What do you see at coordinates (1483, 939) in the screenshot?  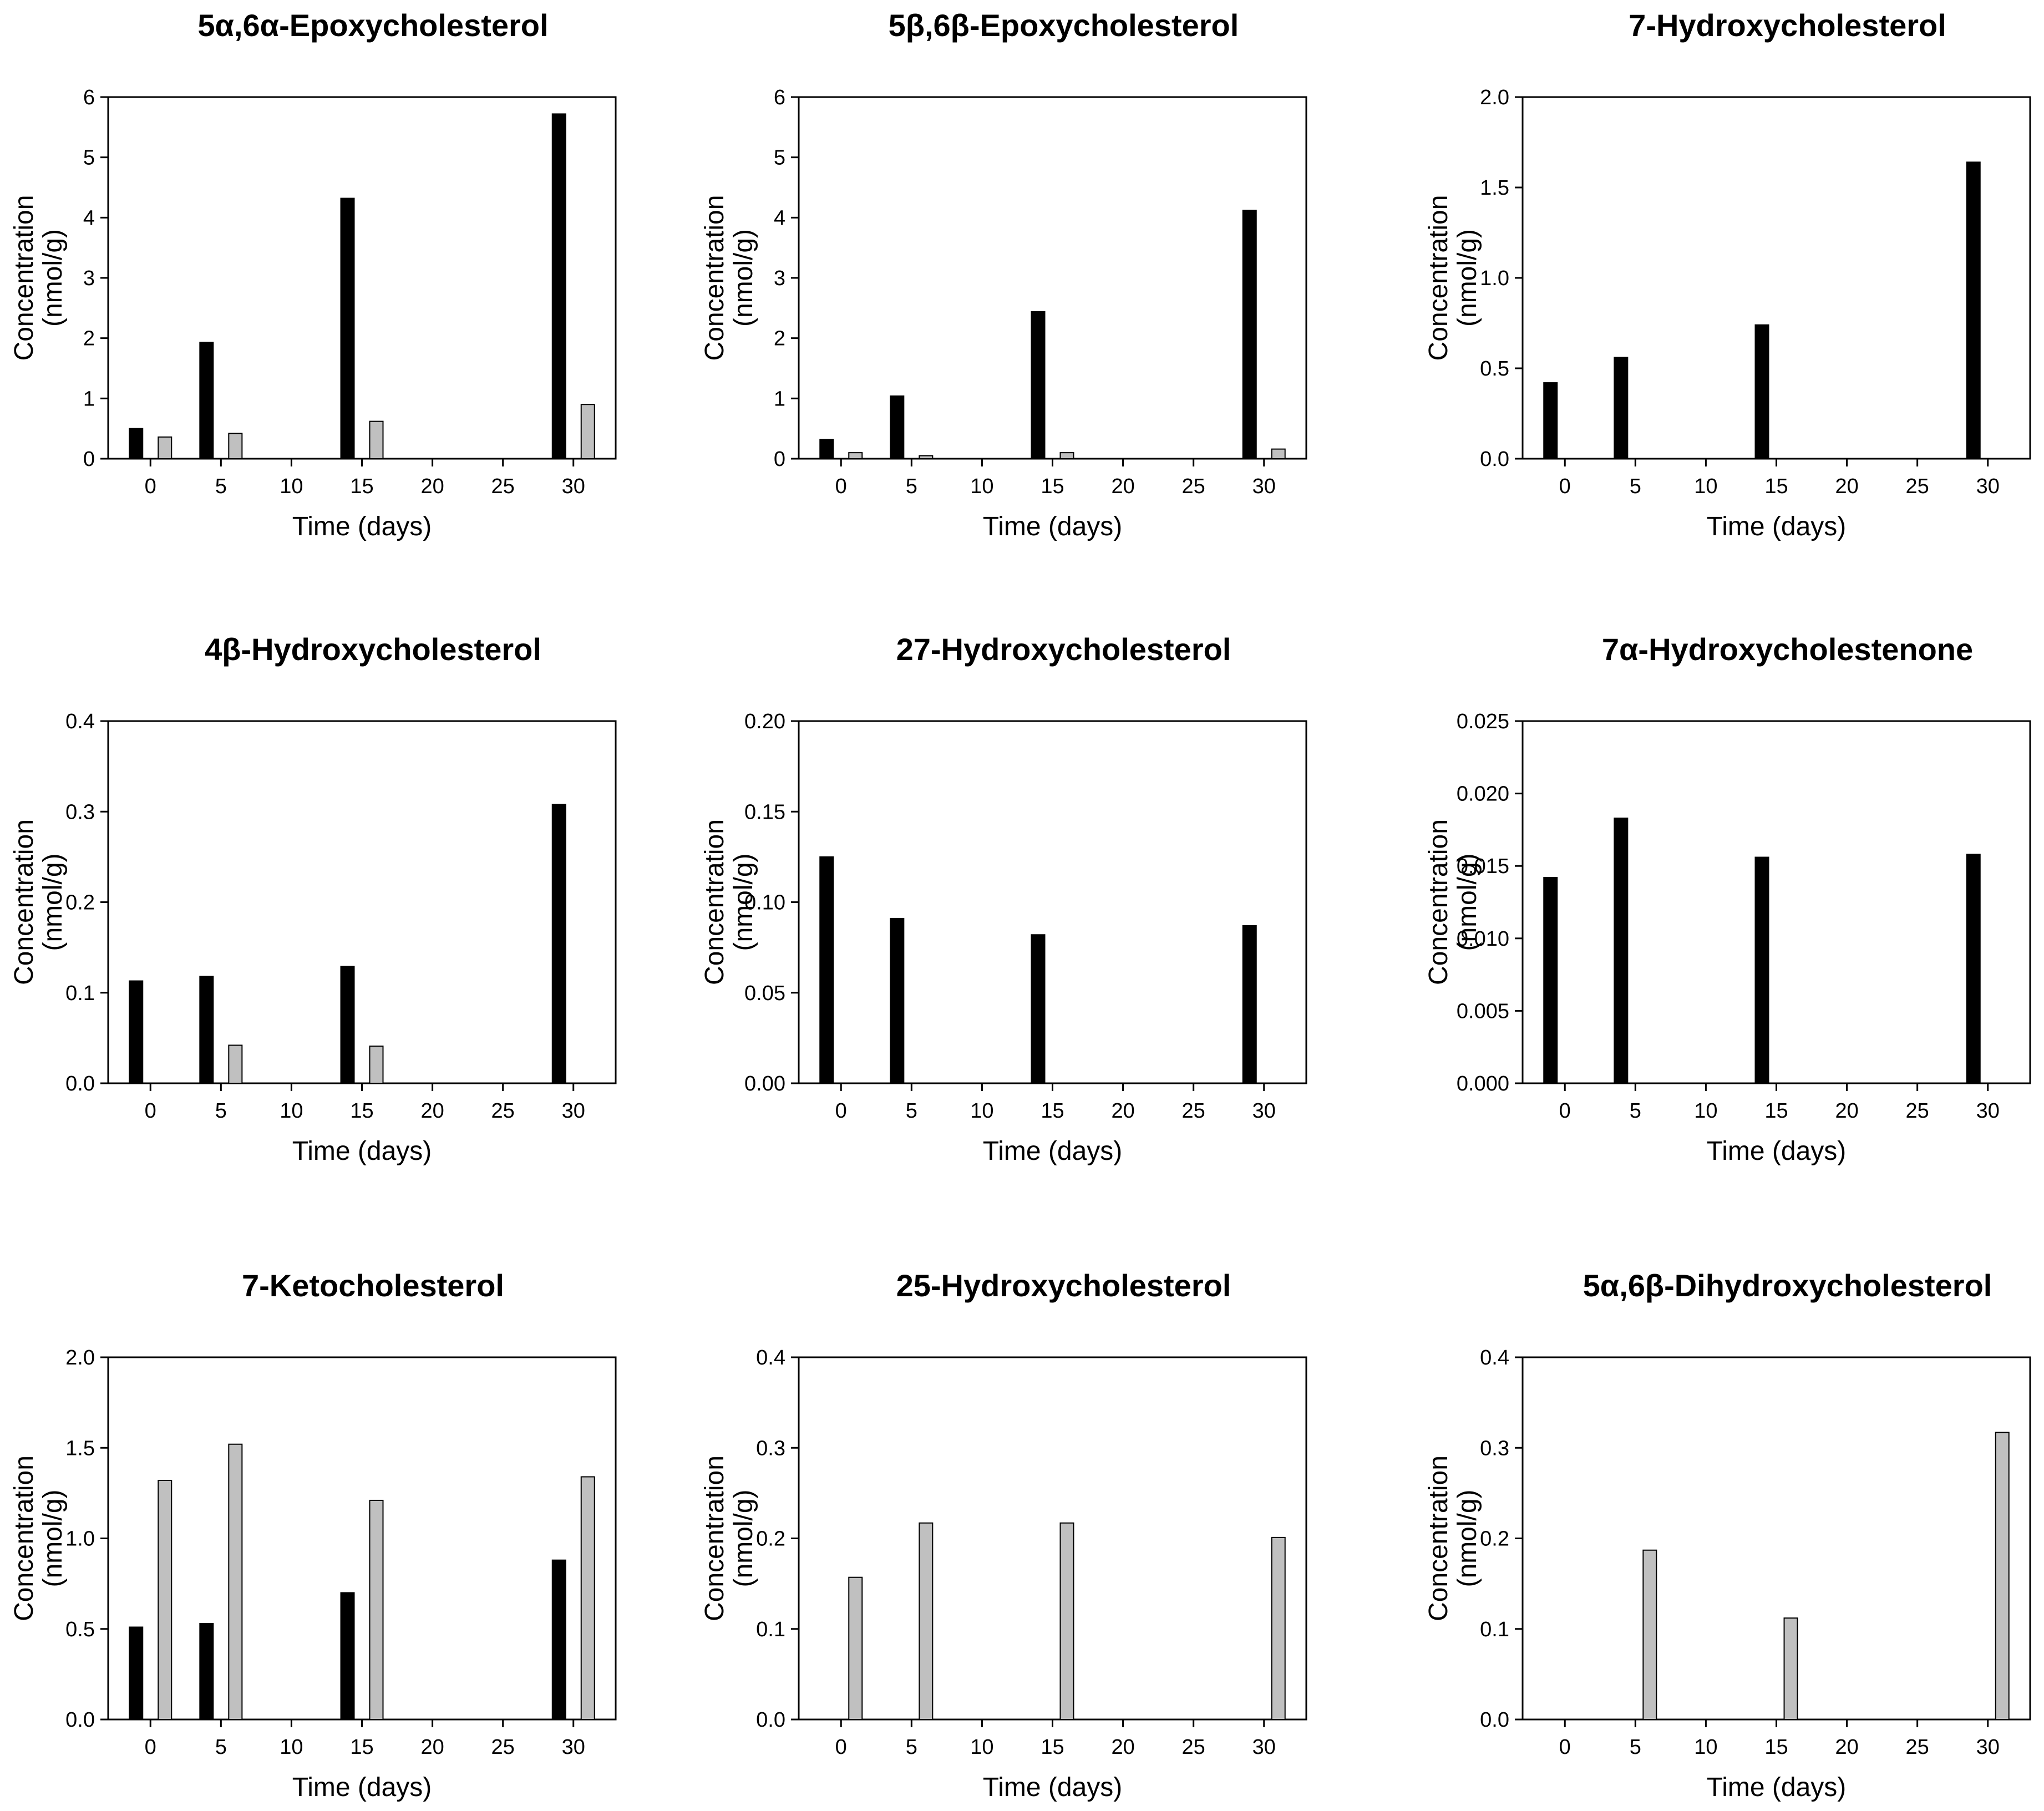 I see `y-tick-label: 0.010` at bounding box center [1483, 939].